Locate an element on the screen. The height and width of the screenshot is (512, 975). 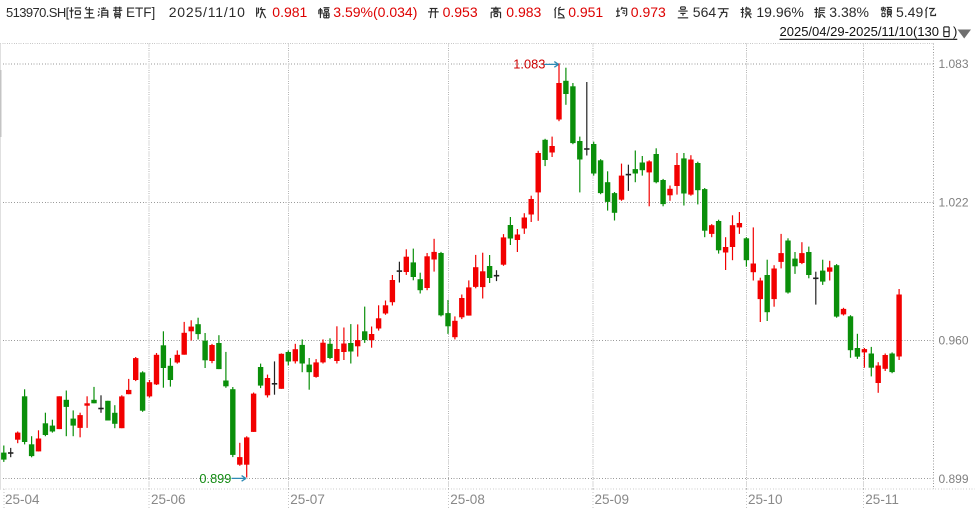
svg-text: 0.973 is located at coordinates (648, 12).